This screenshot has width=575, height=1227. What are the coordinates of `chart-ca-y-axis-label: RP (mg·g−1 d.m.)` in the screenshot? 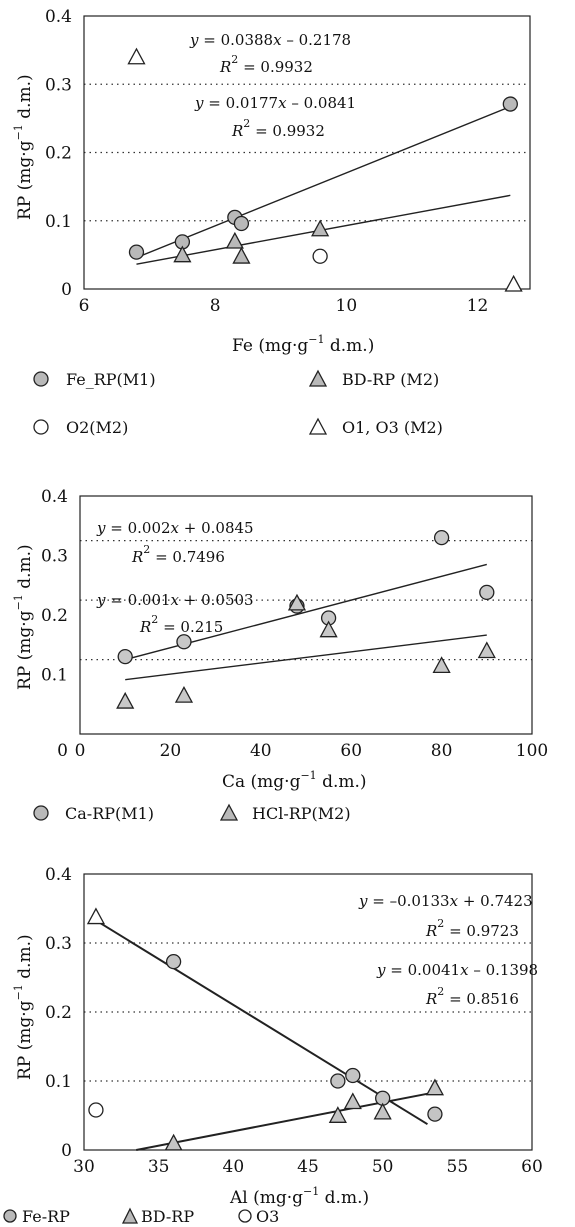 It's located at (23, 617).